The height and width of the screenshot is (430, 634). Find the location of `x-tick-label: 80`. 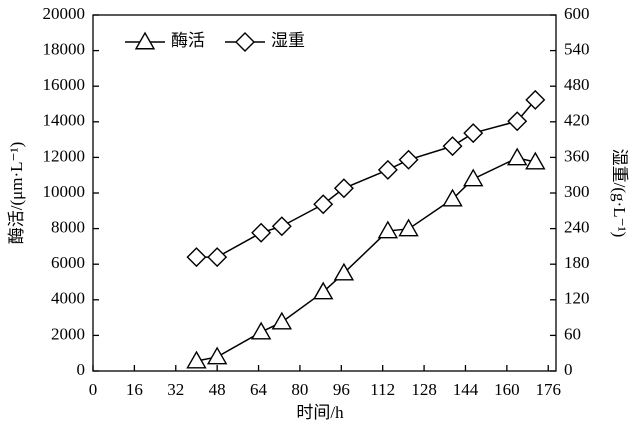

x-tick-label: 80 is located at coordinates (299, 389).